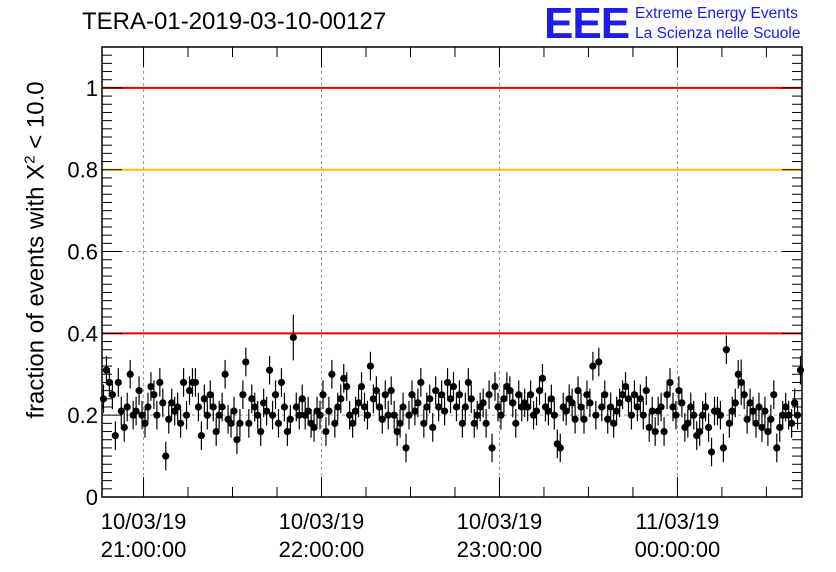  Describe the element at coordinates (322, 549) in the screenshot. I see `x-tick-label-time: 22:00:00` at that location.